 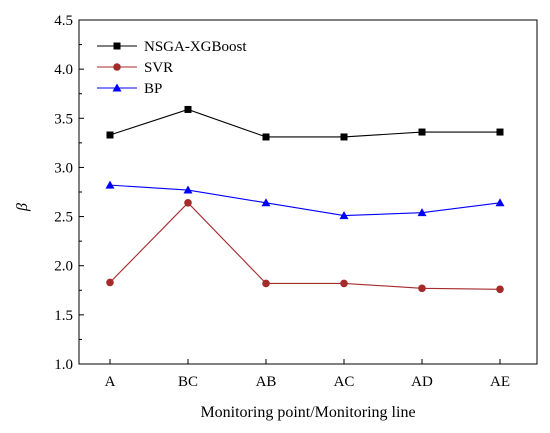 I want to click on legend-marker-svr, so click(x=117, y=67).